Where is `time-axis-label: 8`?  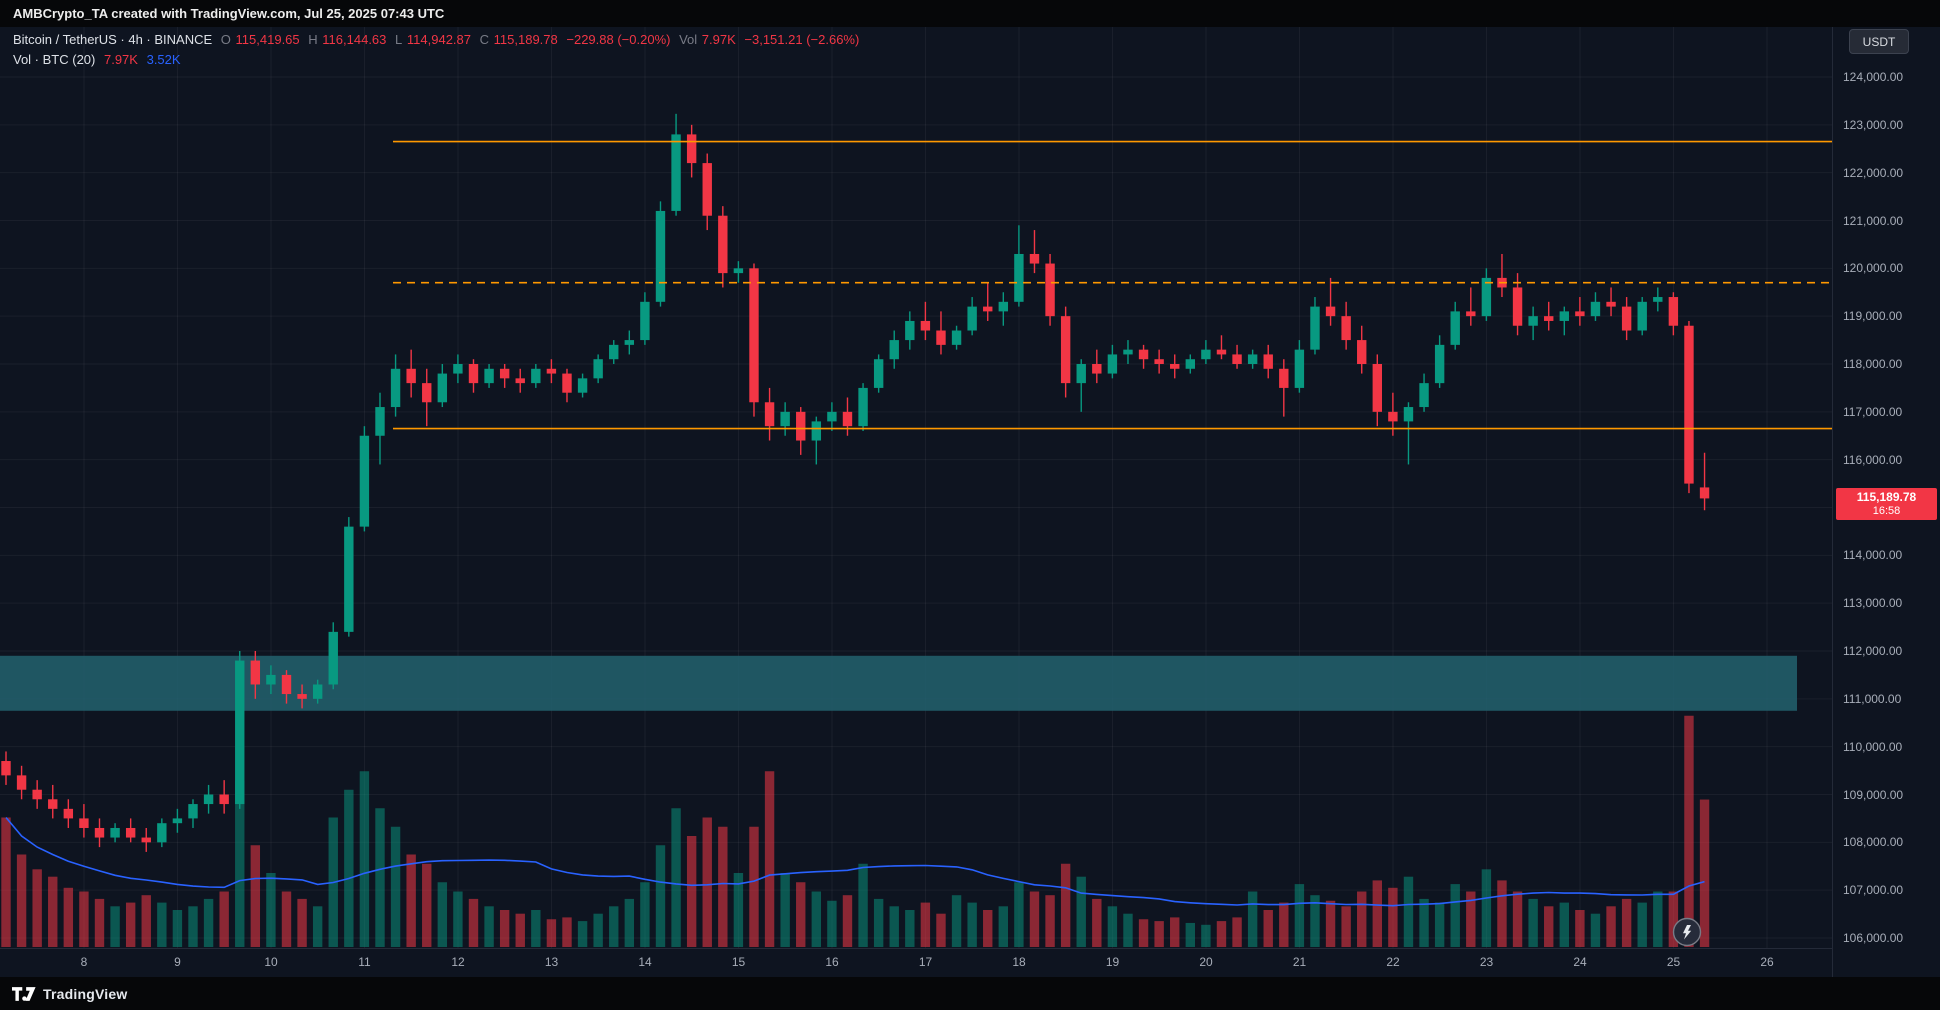 time-axis-label: 8 is located at coordinates (84, 962).